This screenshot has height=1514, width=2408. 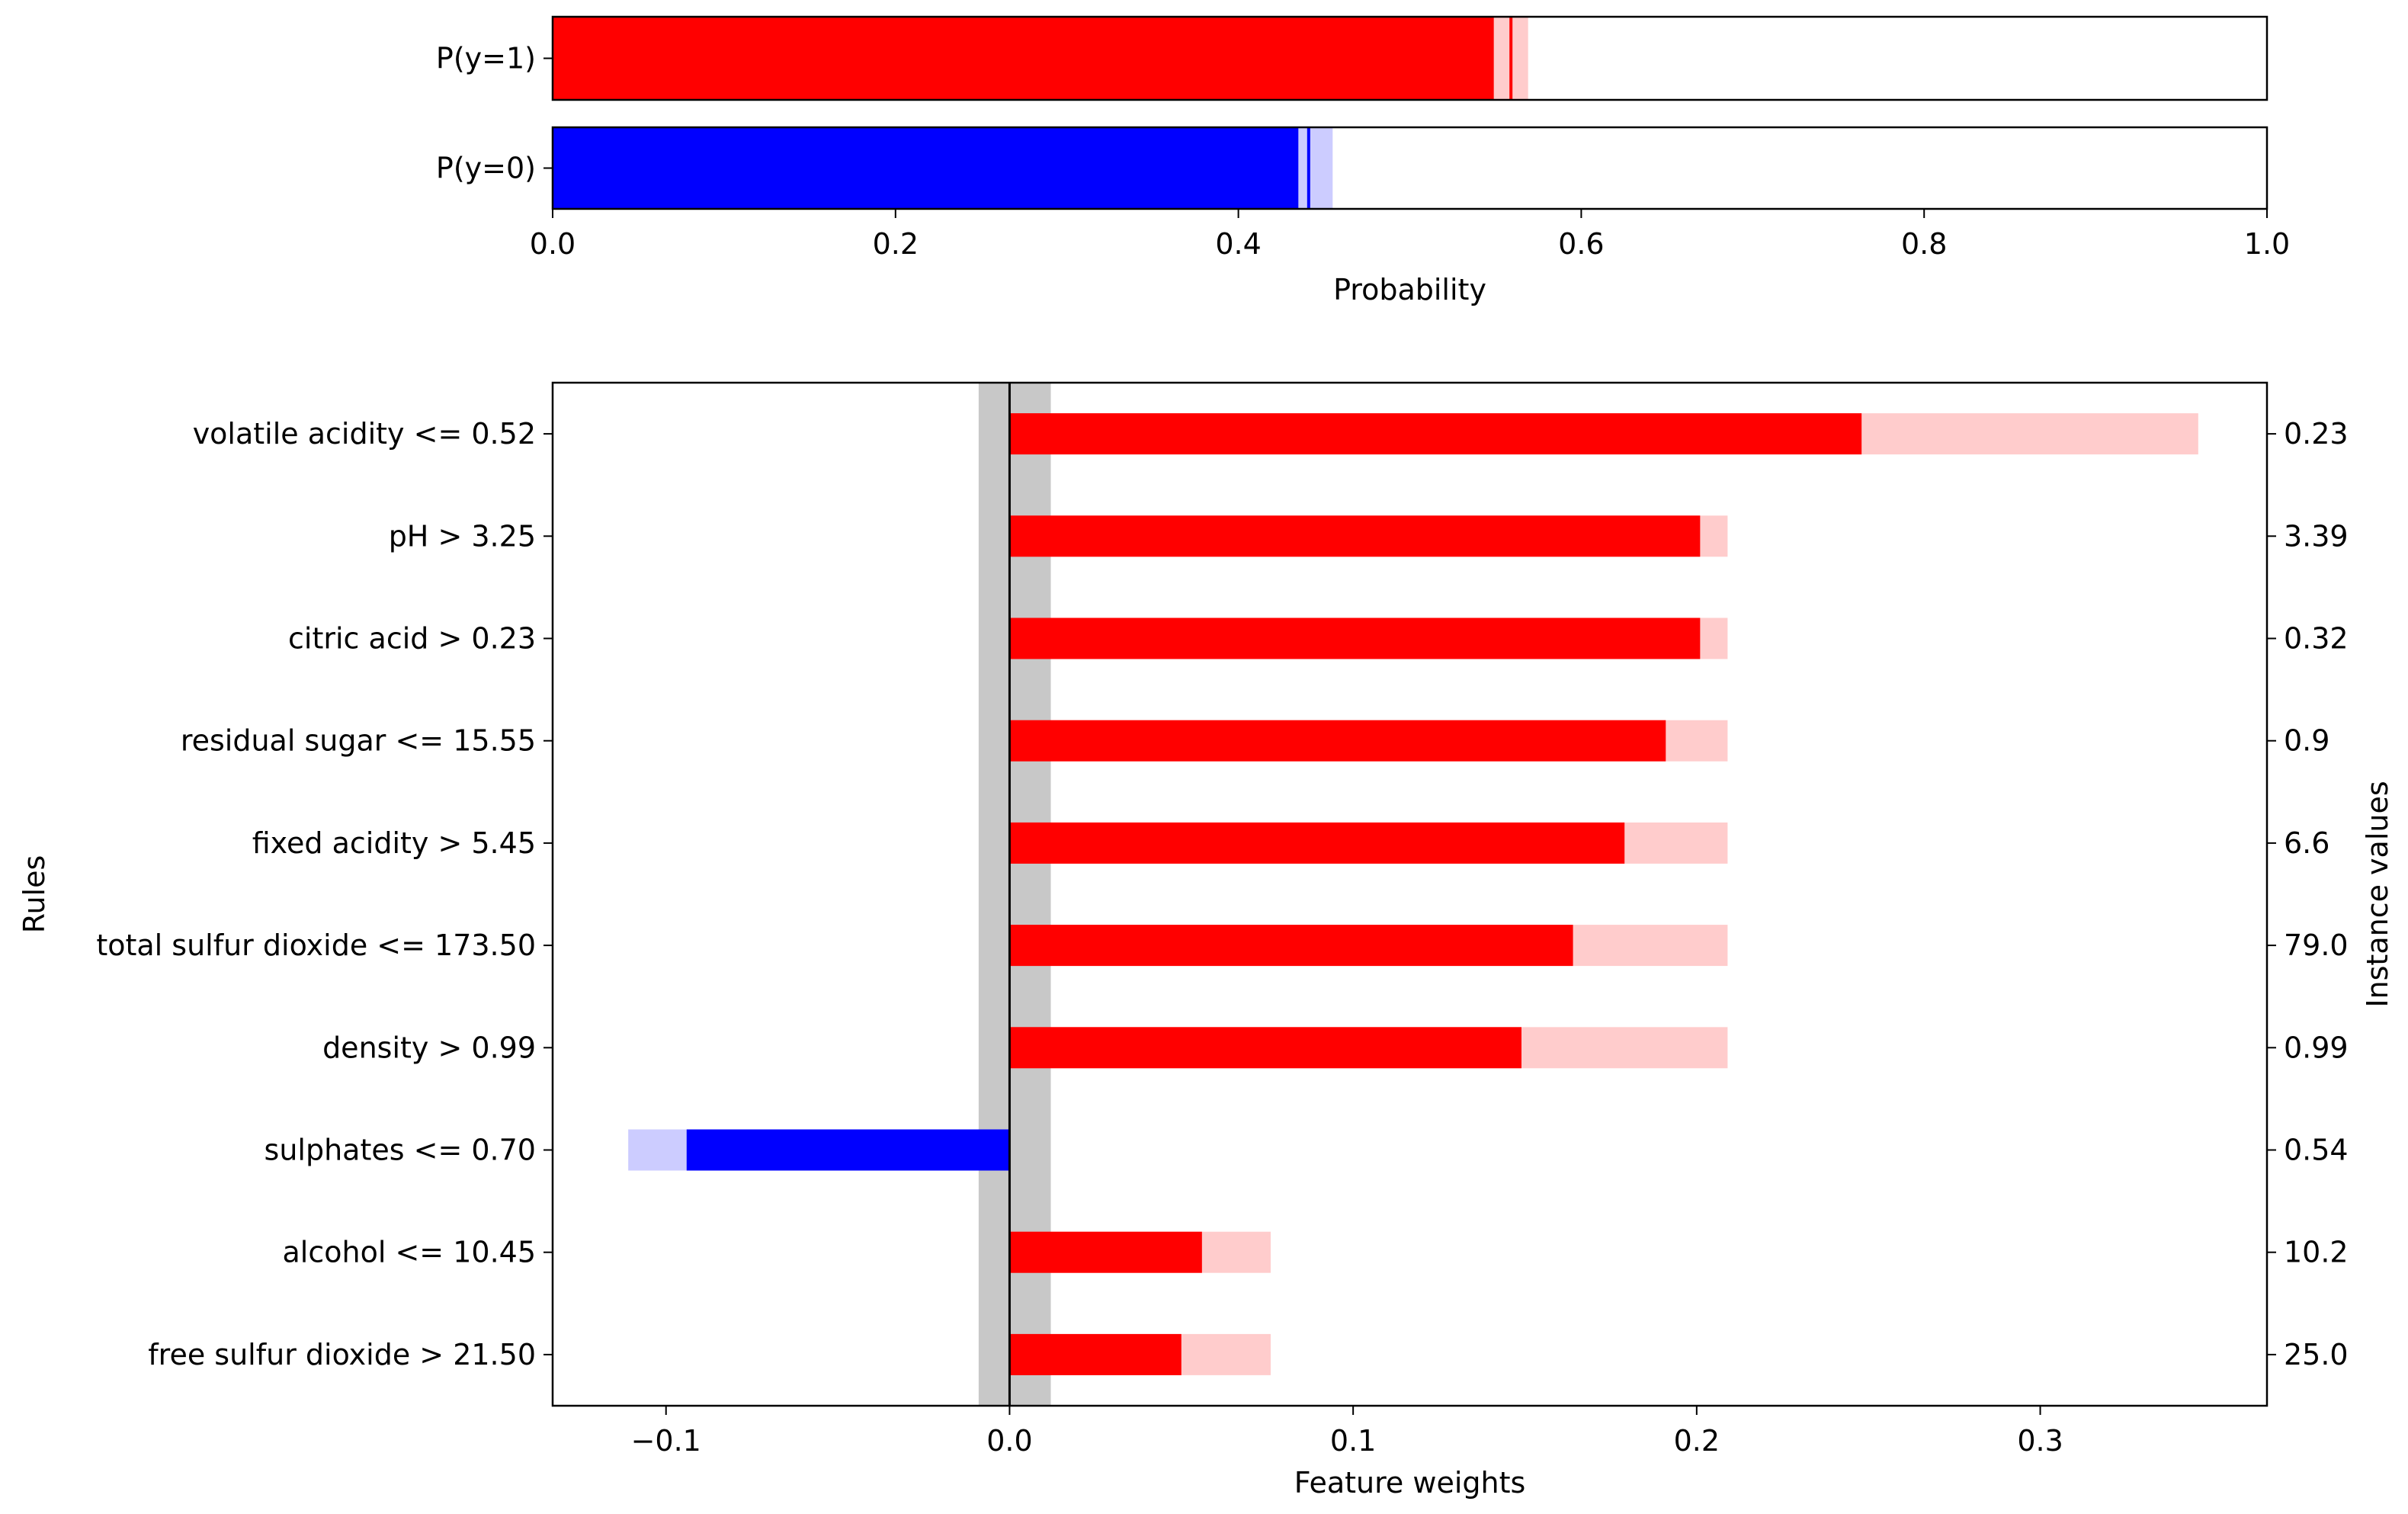 What do you see at coordinates (486, 59) in the screenshot?
I see `probability-label-0: P(y=1)` at bounding box center [486, 59].